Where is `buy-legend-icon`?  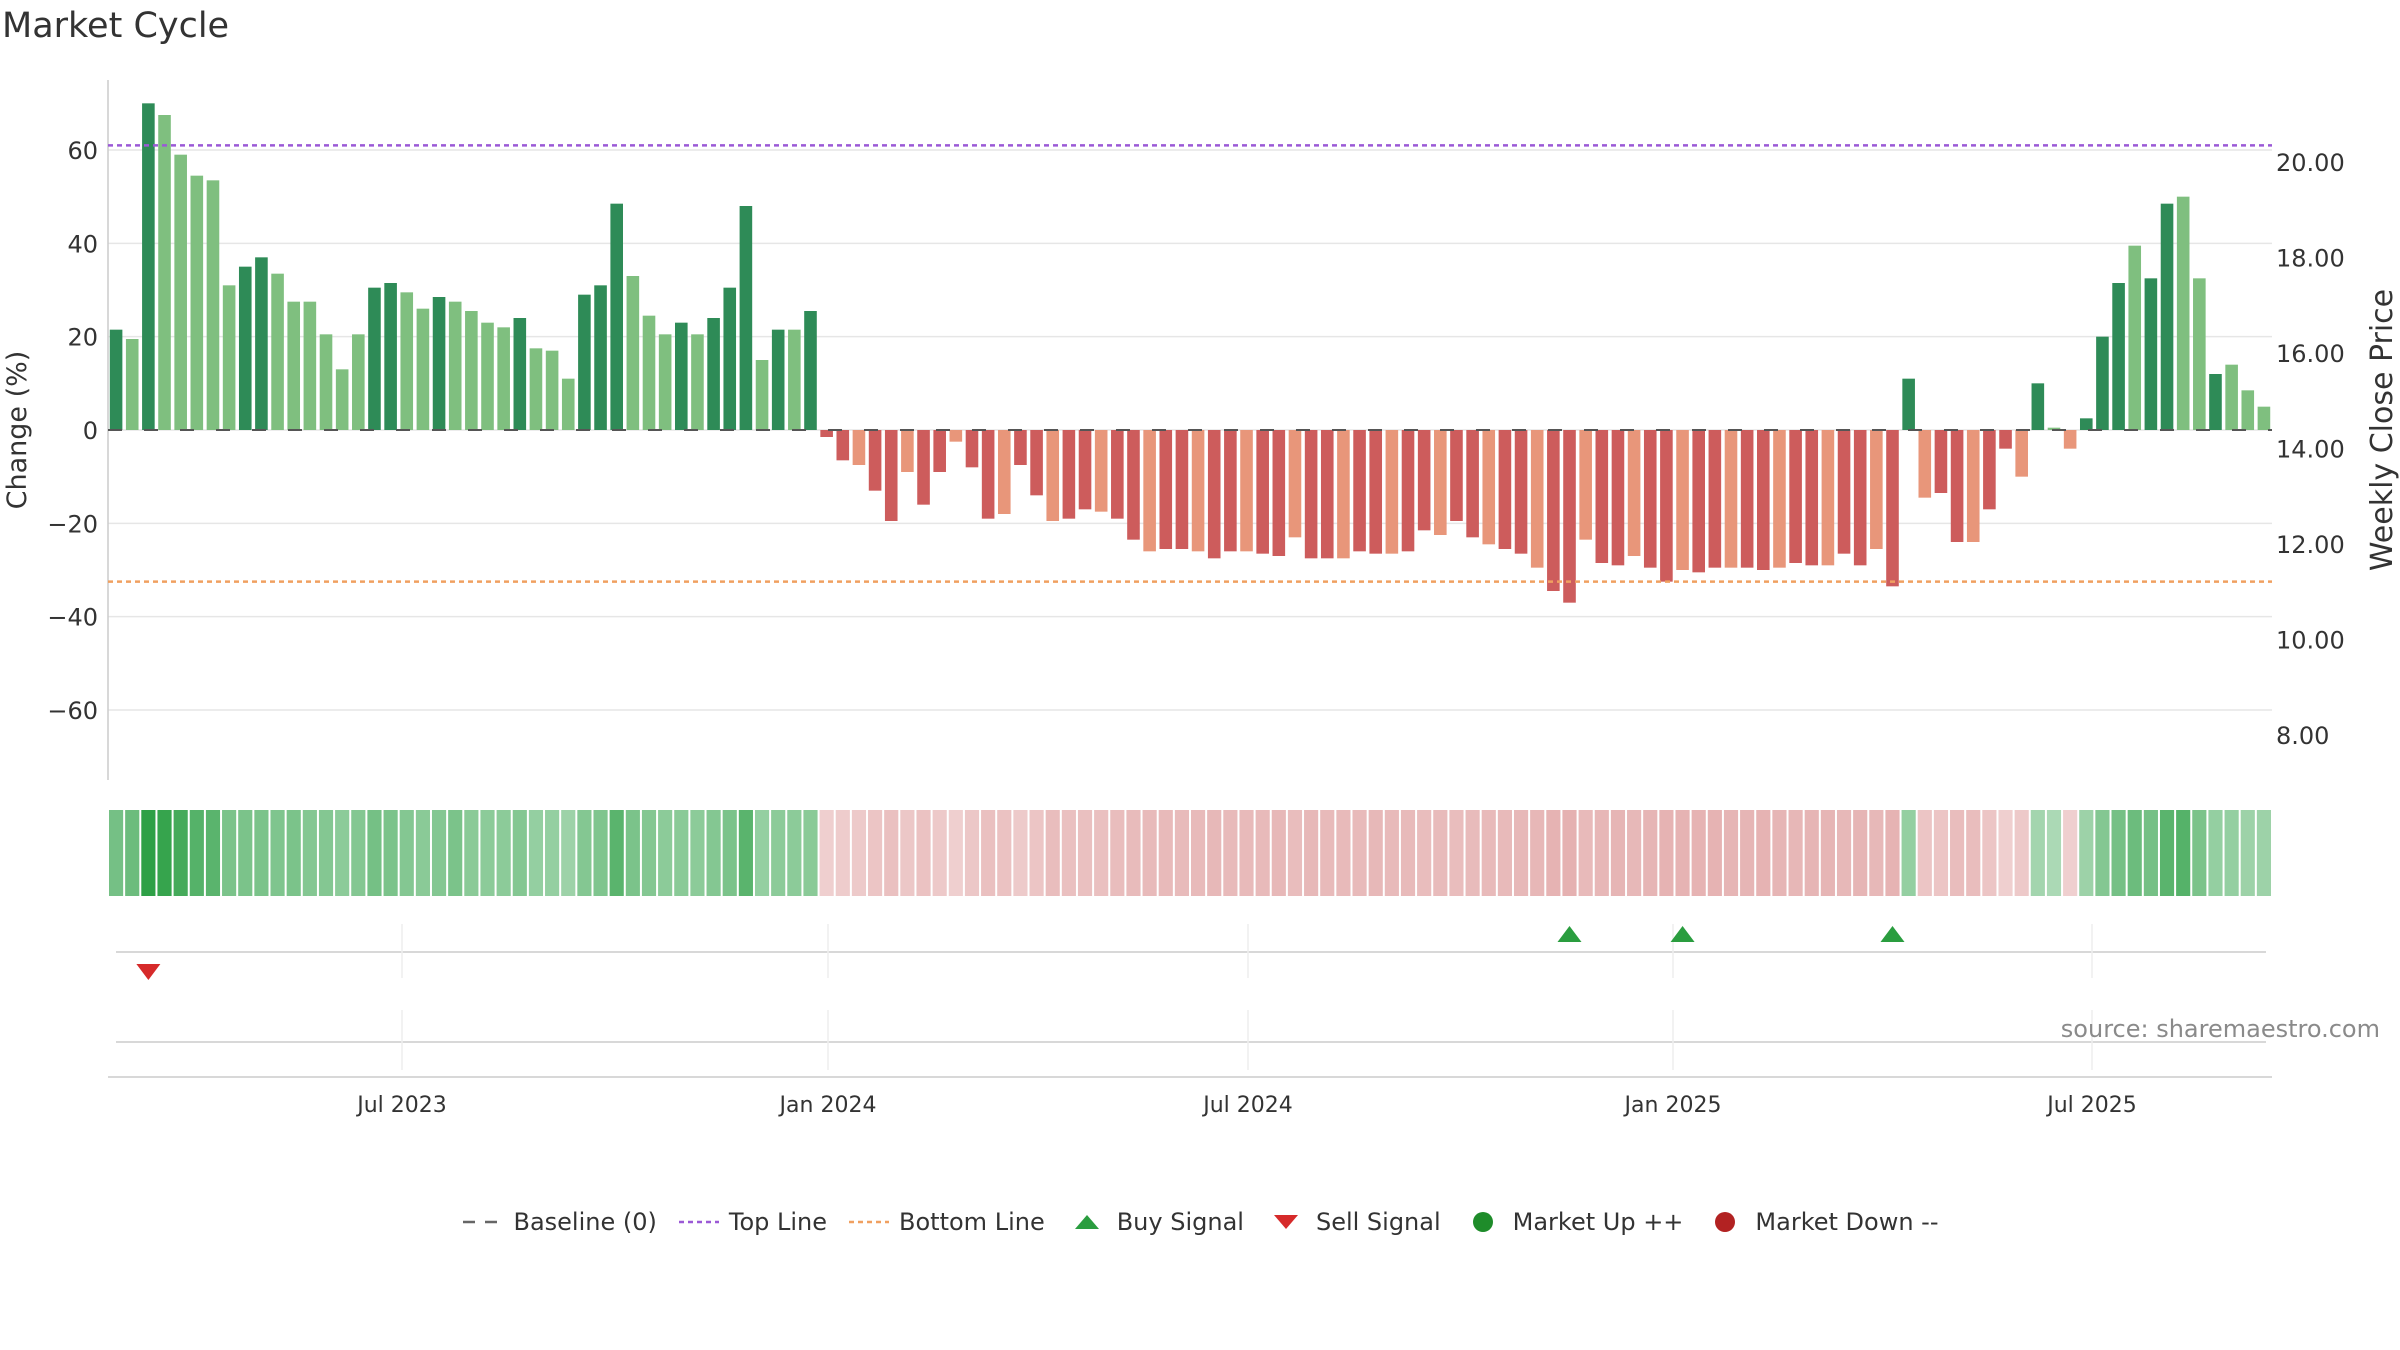 buy-legend-icon is located at coordinates (1087, 1222).